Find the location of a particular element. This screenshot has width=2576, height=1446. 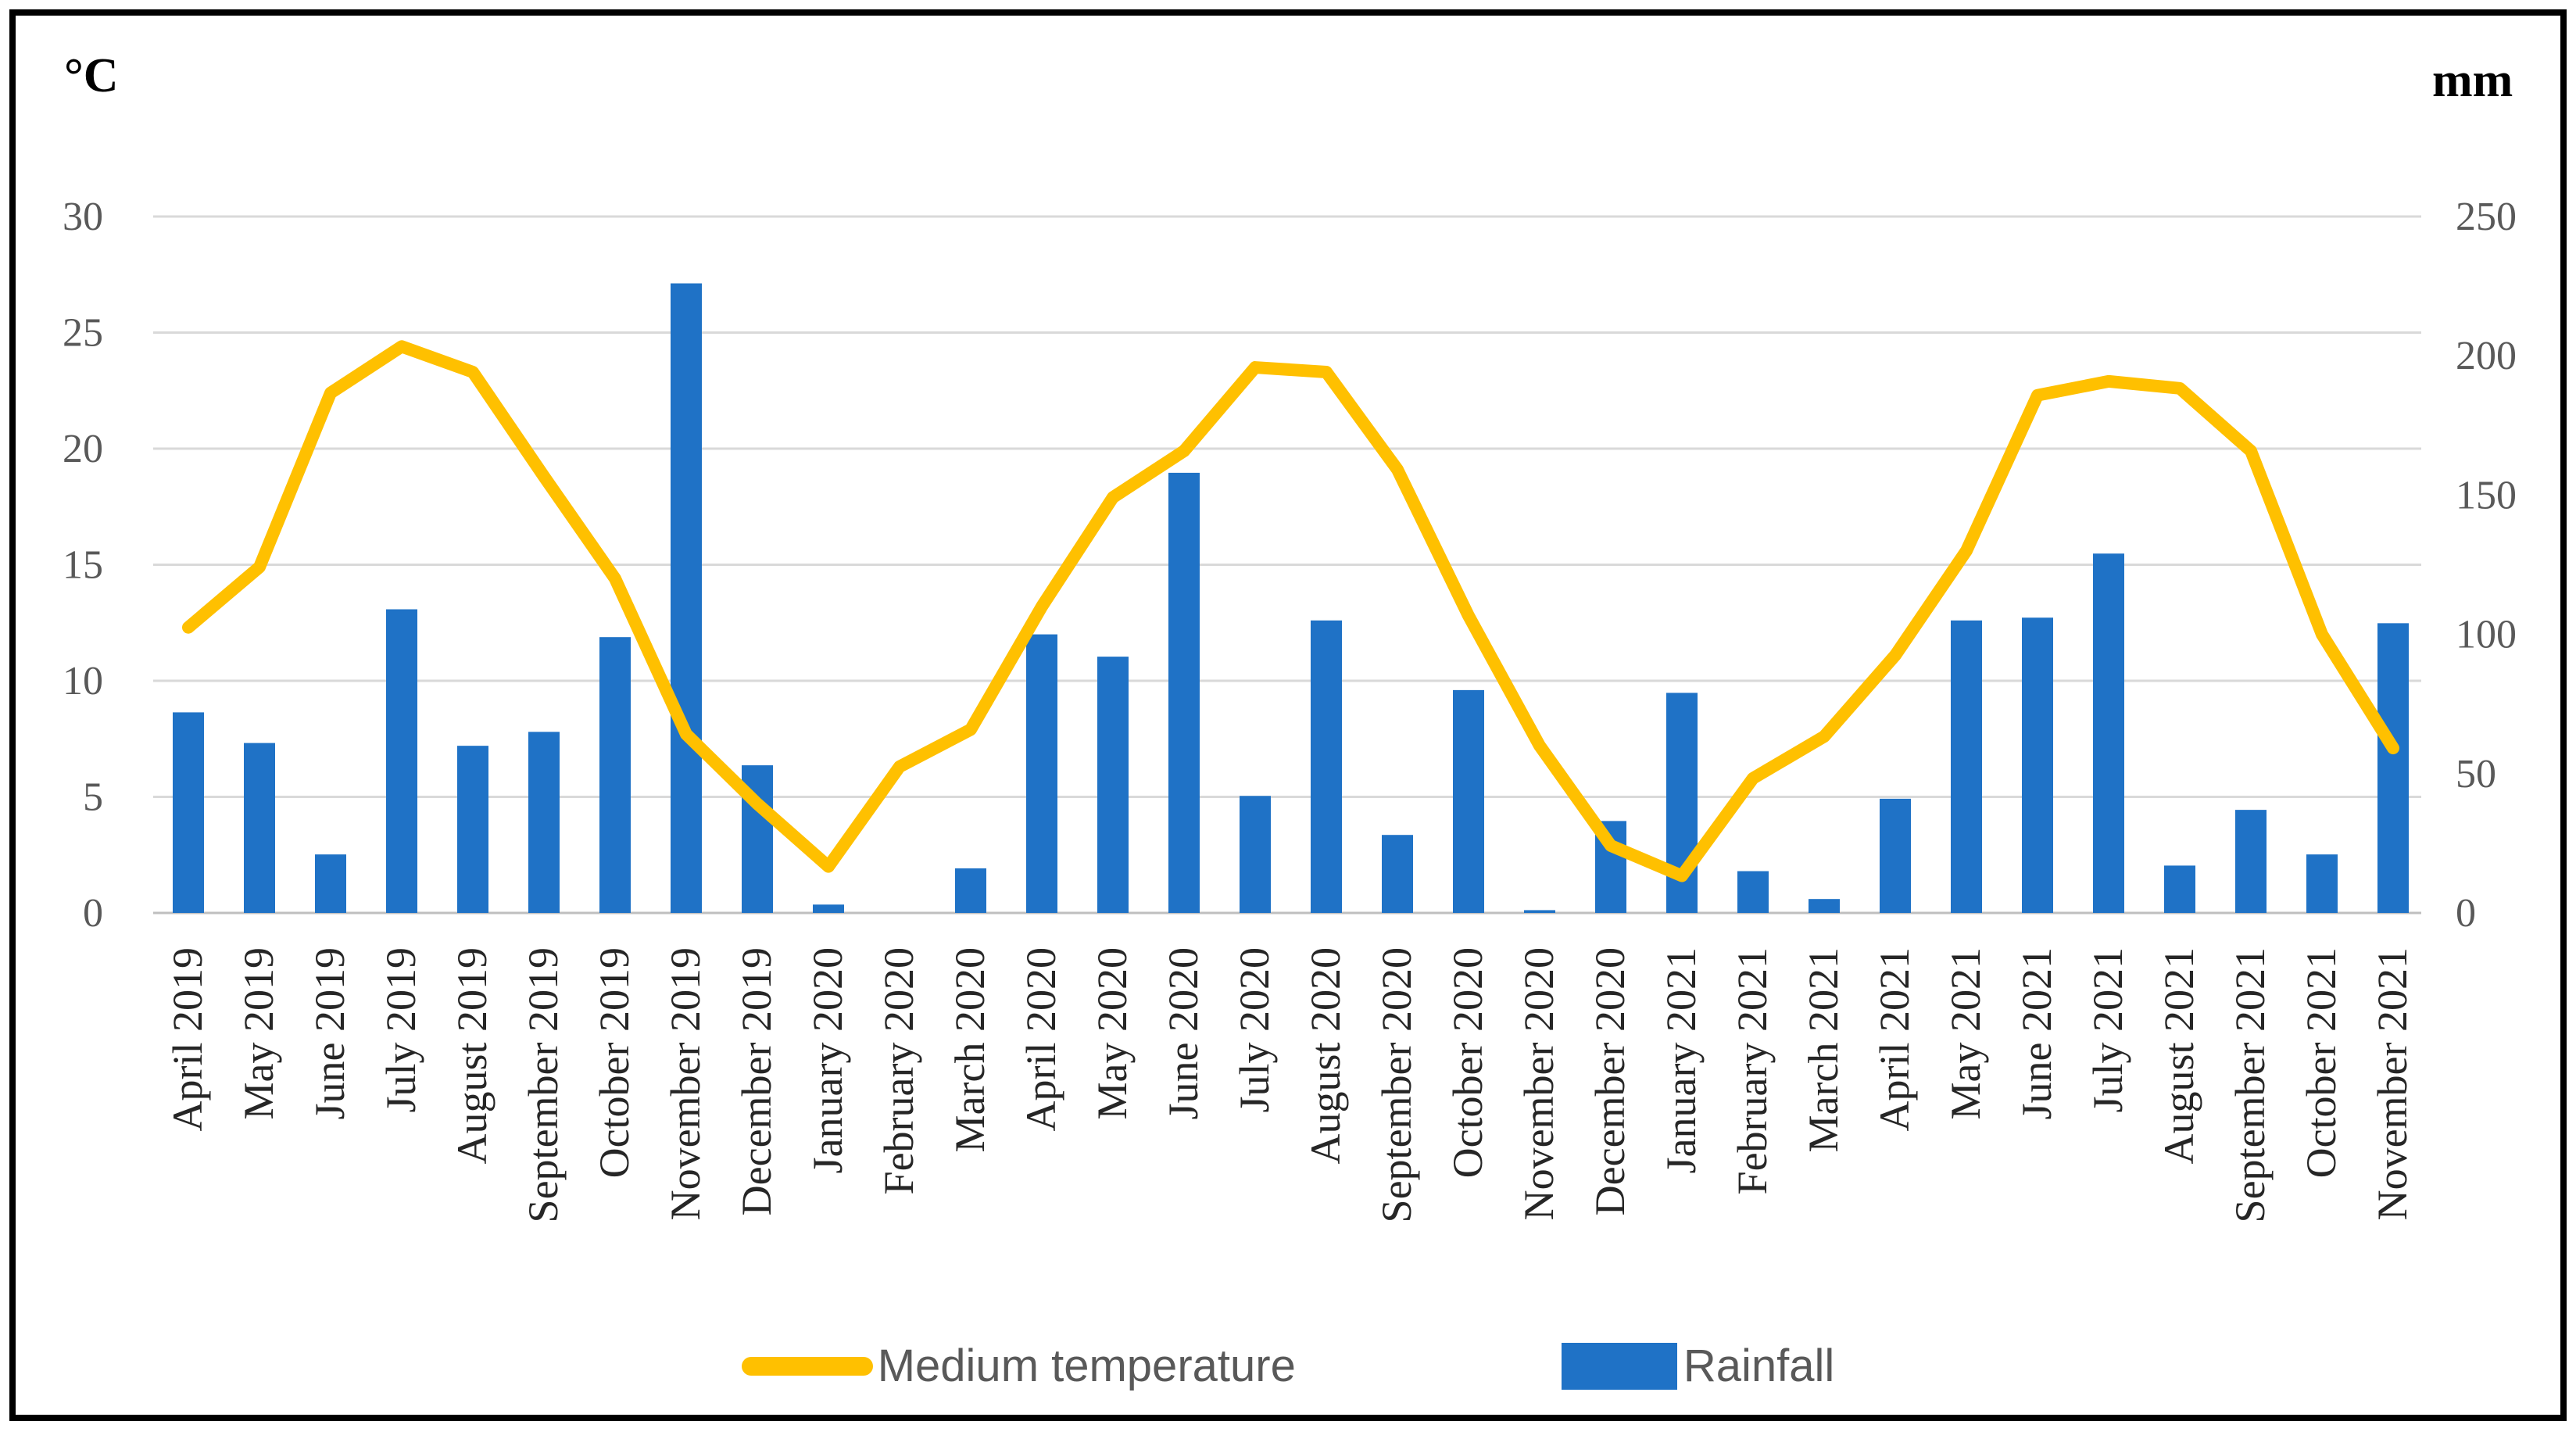

rainfall-bar-swatch-icon is located at coordinates (1619, 1366).